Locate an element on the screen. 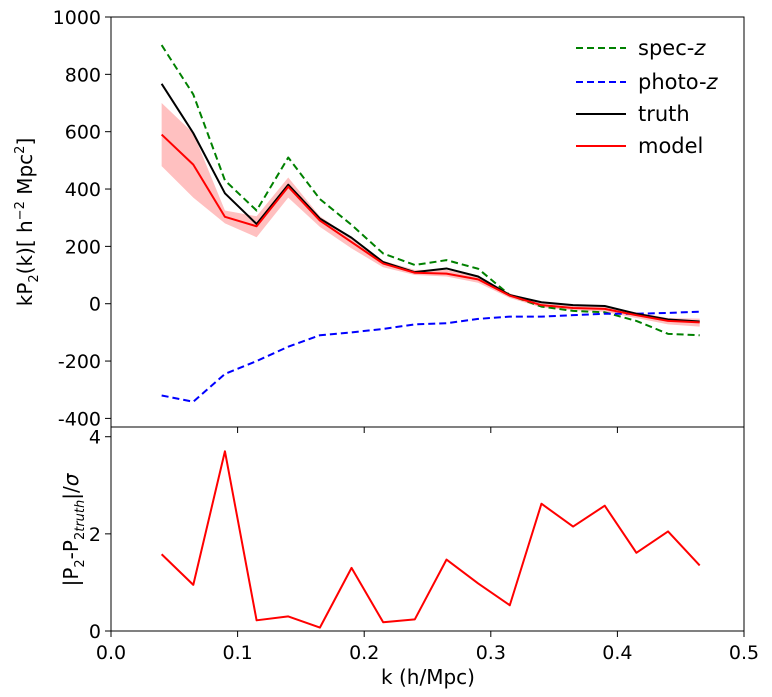 The width and height of the screenshot is (772, 697). y-tick-label: -200 is located at coordinates (79, 362).